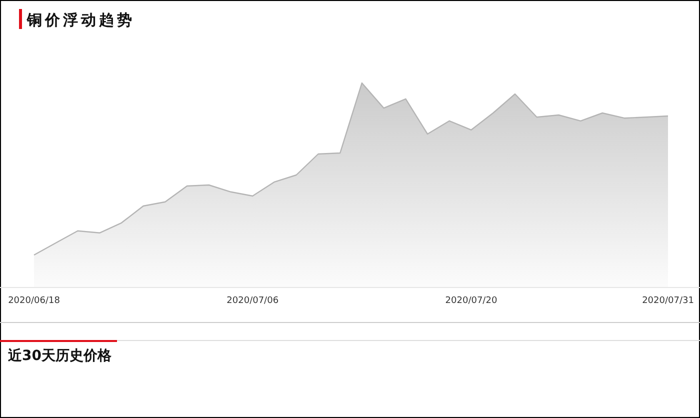 The image size is (700, 418). Describe the element at coordinates (252, 301) in the screenshot. I see `x-tick-label: 2020/07/06` at that location.